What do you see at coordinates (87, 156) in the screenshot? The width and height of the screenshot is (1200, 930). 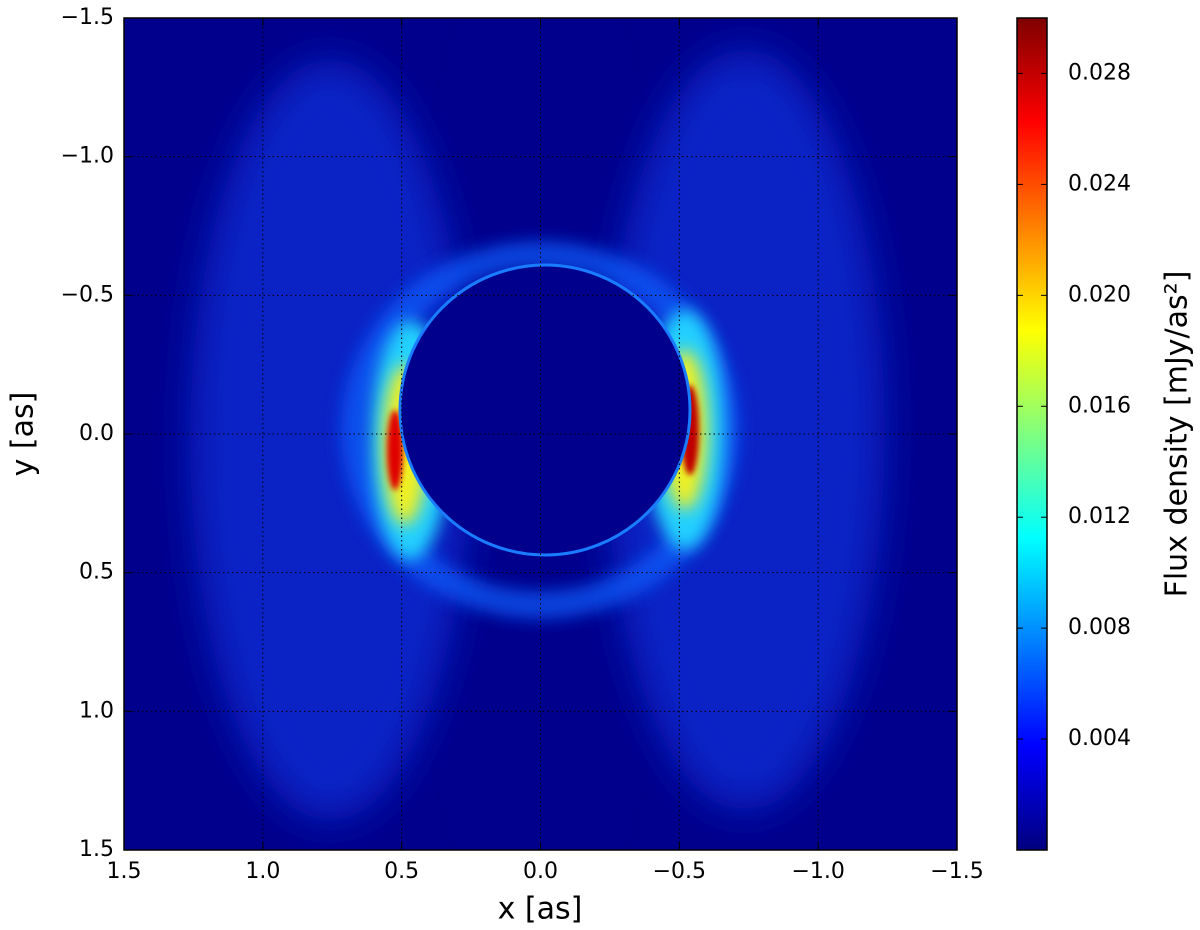 I see `y-tick-label: −1.0` at bounding box center [87, 156].